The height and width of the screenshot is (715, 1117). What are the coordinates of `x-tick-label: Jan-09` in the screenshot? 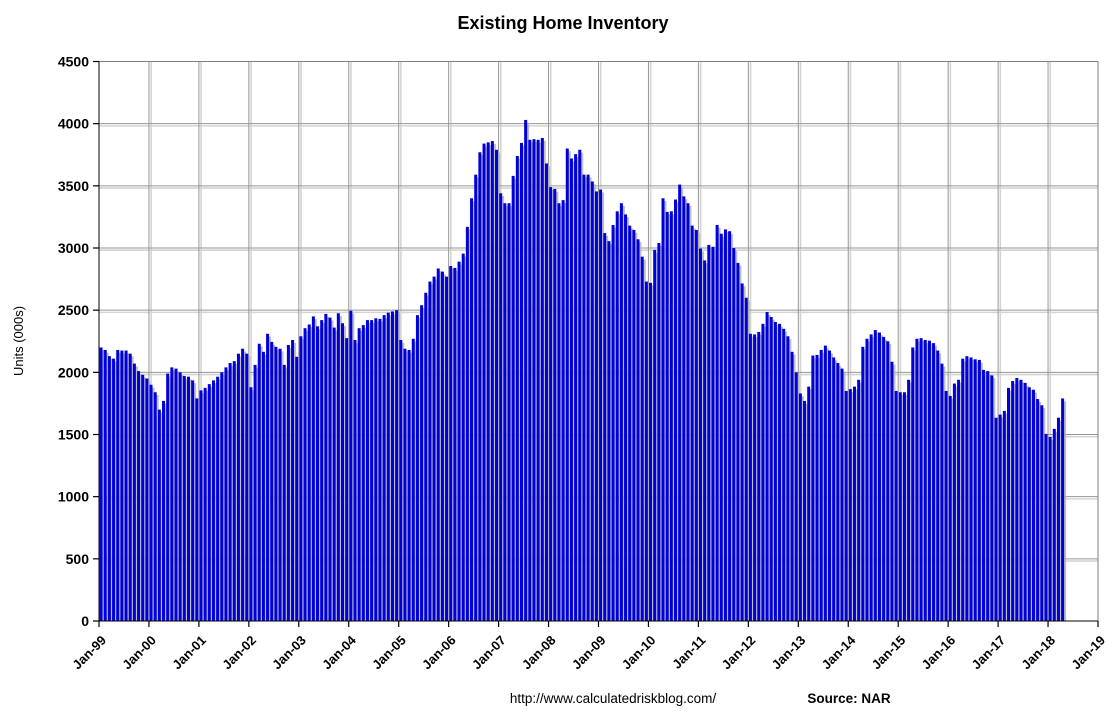 It's located at (589, 653).